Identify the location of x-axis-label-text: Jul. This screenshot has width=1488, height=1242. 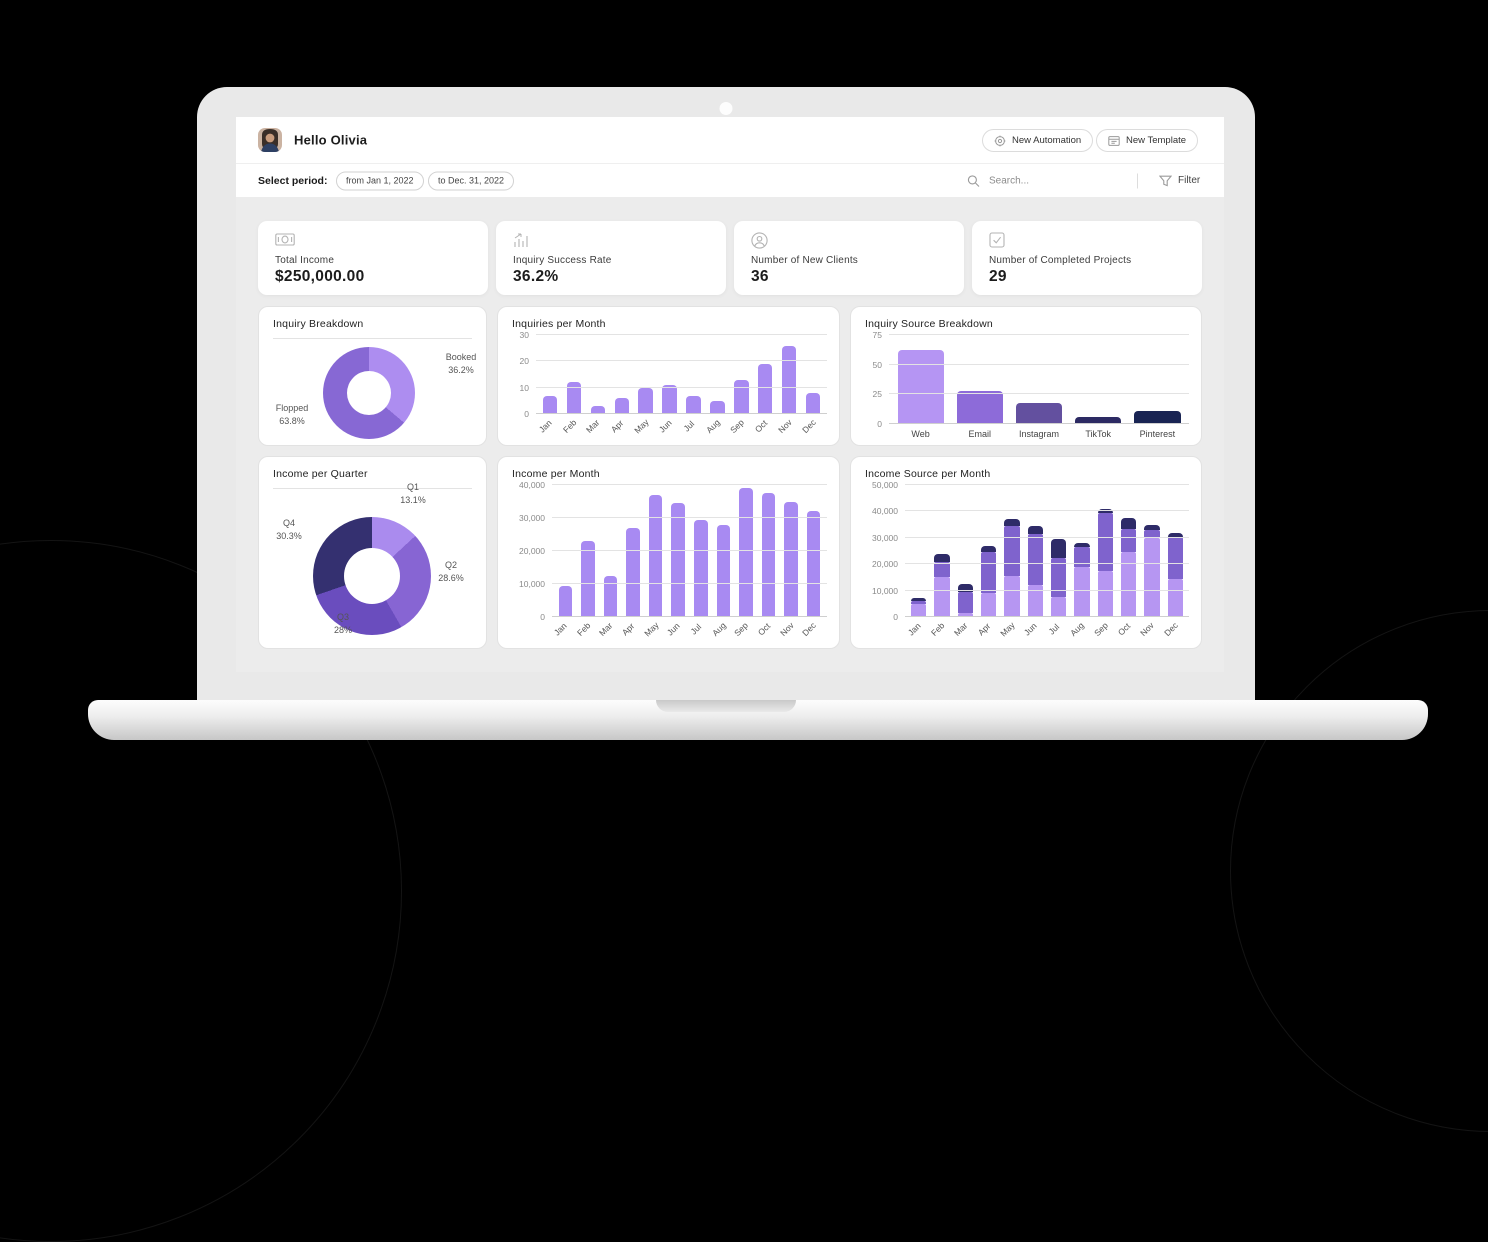
(696, 629).